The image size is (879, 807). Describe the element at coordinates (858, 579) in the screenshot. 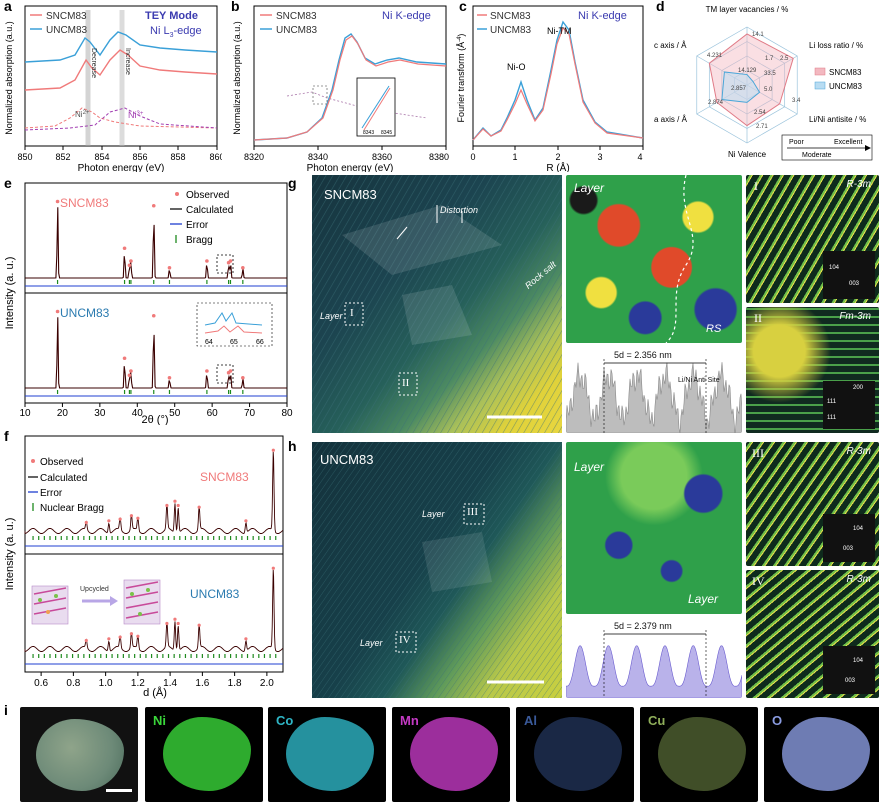

I see `space-group-label: R-3m` at that location.